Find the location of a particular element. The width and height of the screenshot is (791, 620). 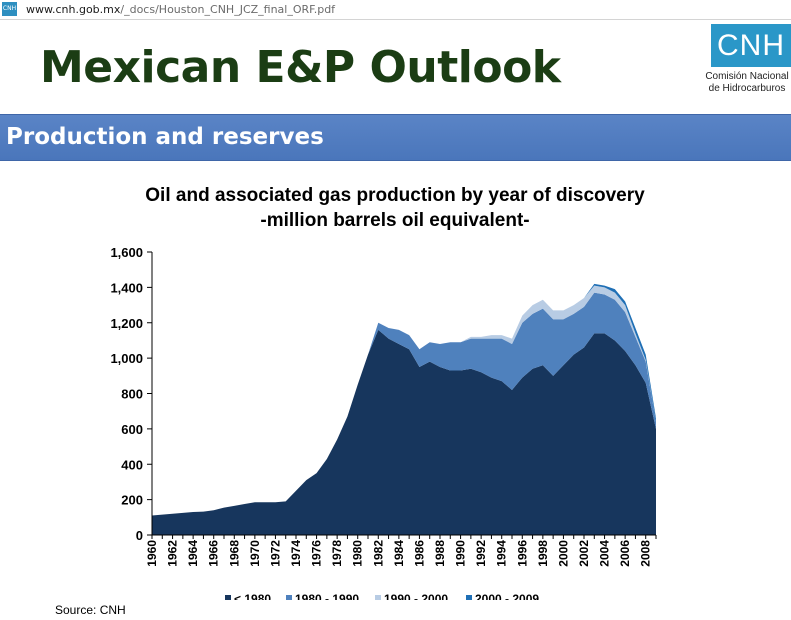

logo-caption: Comisión Nacional de Hidrocarburos is located at coordinates (747, 83).